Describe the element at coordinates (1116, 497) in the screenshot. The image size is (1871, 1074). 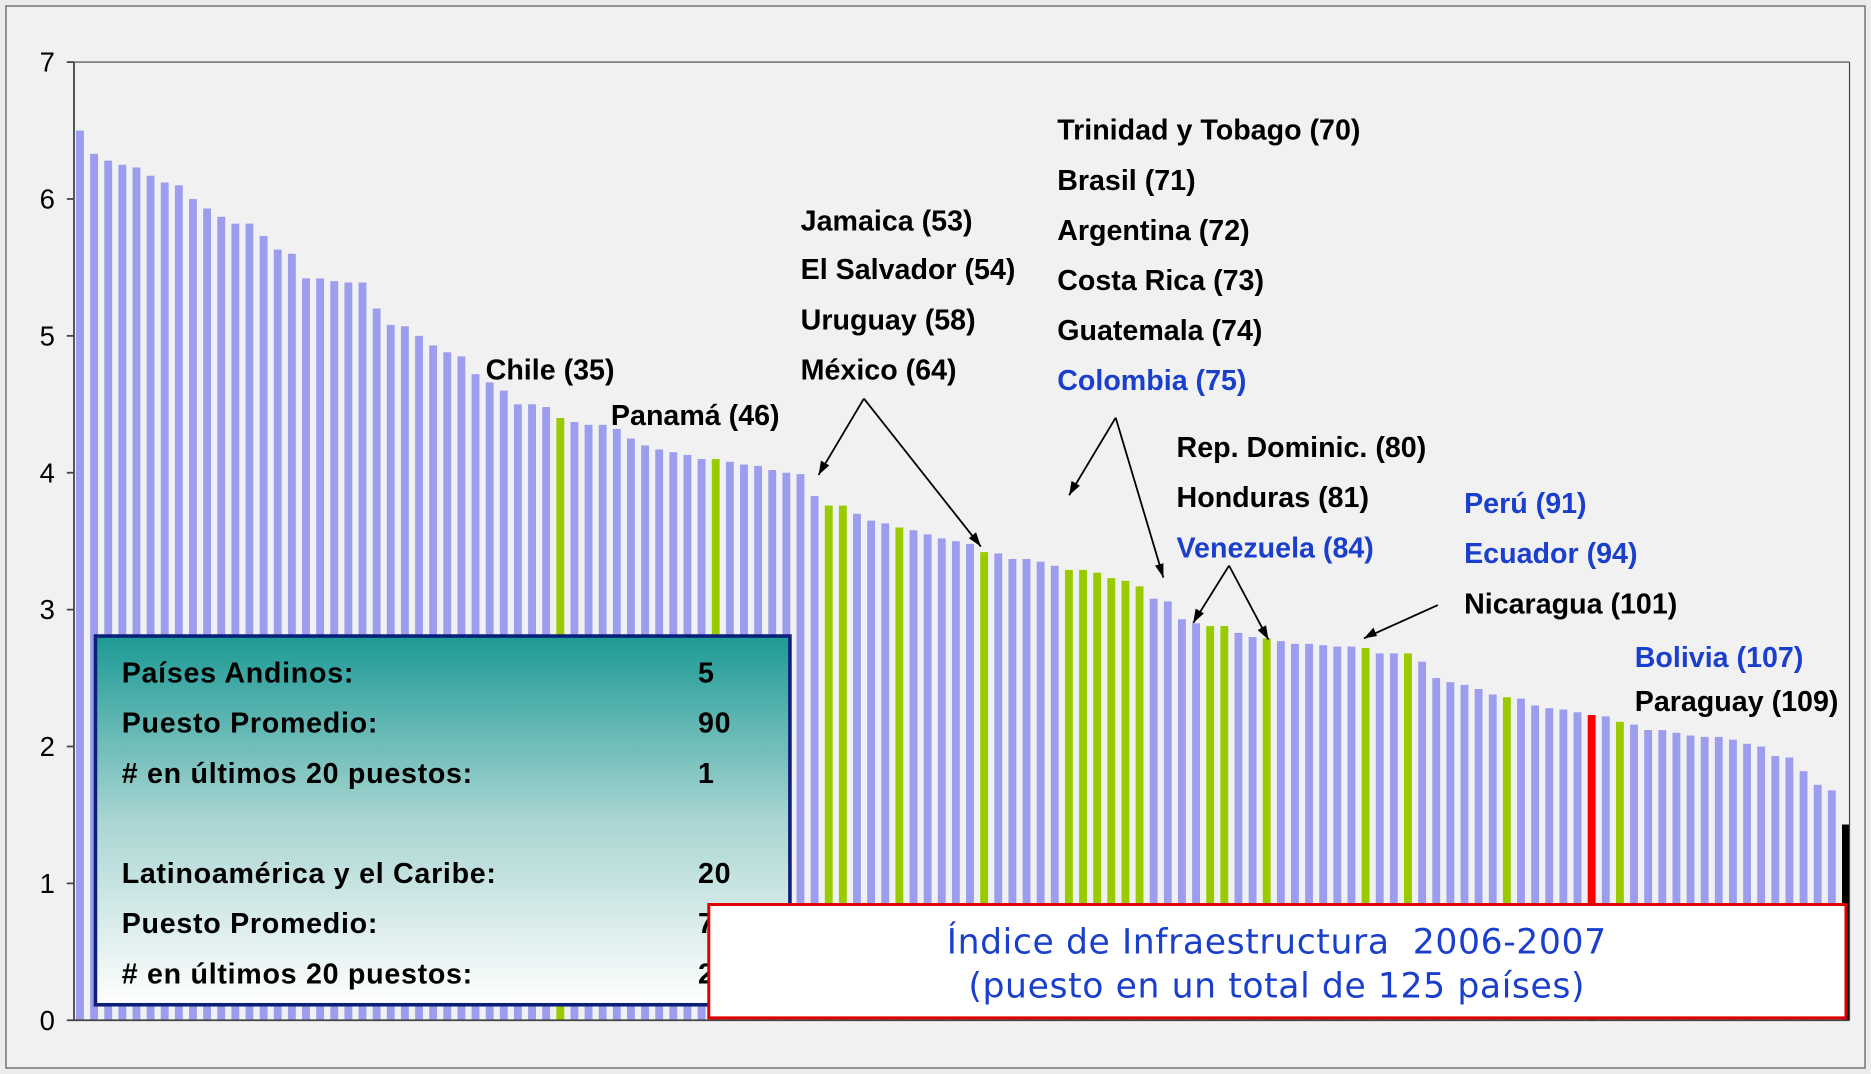
I see `arrow` at that location.